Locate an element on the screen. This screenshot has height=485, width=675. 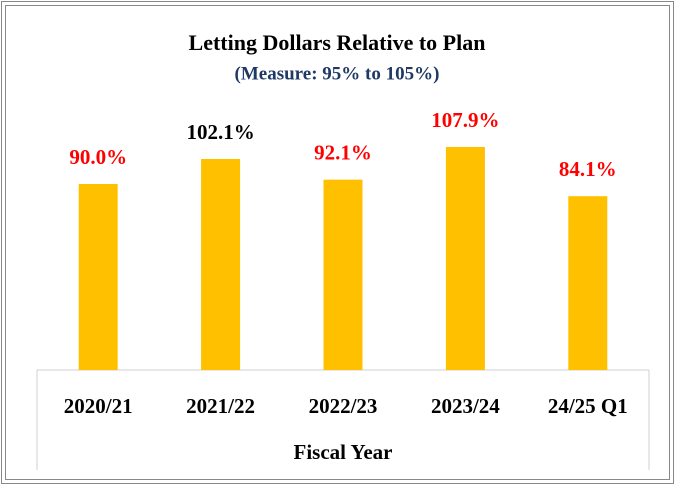
x-tick-label: 2023/24 is located at coordinates (465, 406).